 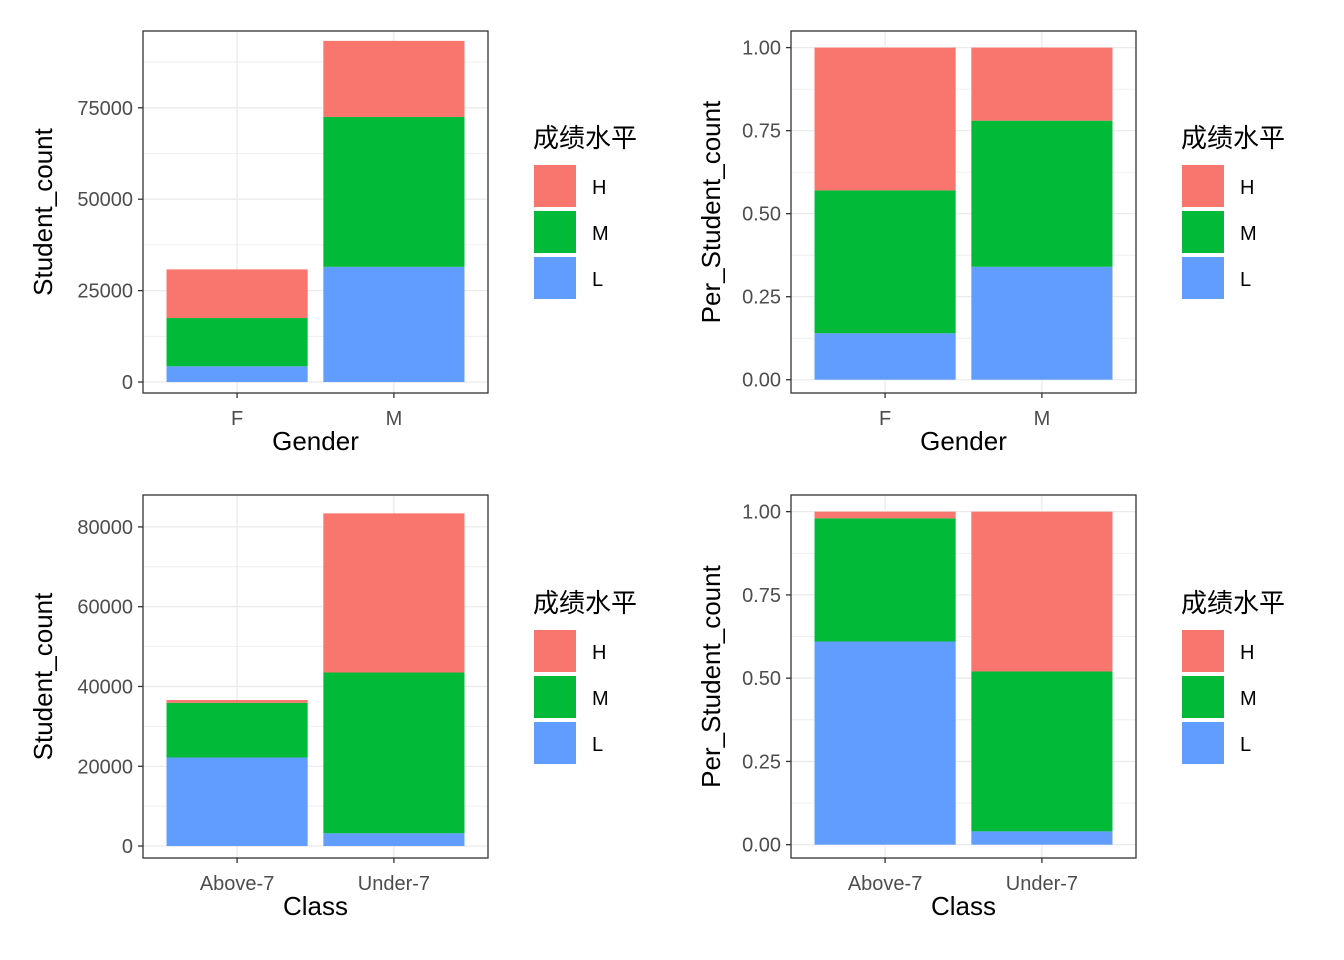 I want to click on y-tick-label: 25000, so click(x=105, y=292).